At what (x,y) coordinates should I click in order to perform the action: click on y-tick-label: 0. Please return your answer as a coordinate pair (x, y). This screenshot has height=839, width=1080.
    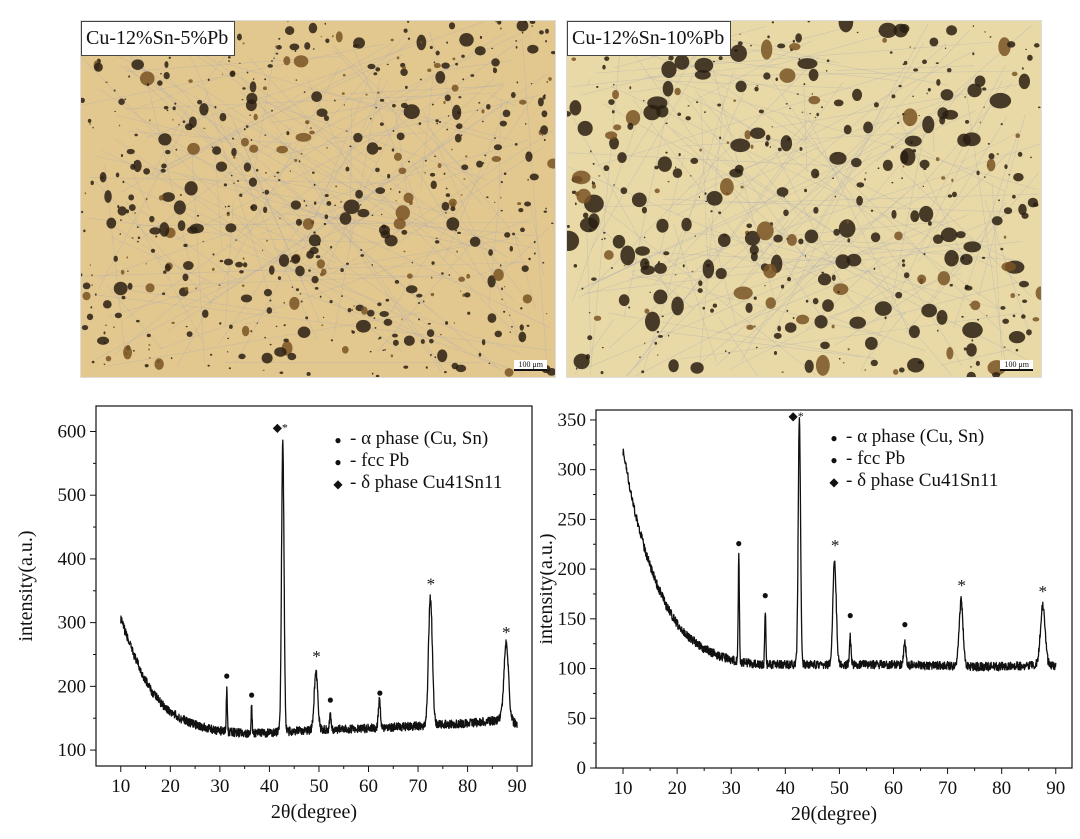
    Looking at the image, I should click on (582, 768).